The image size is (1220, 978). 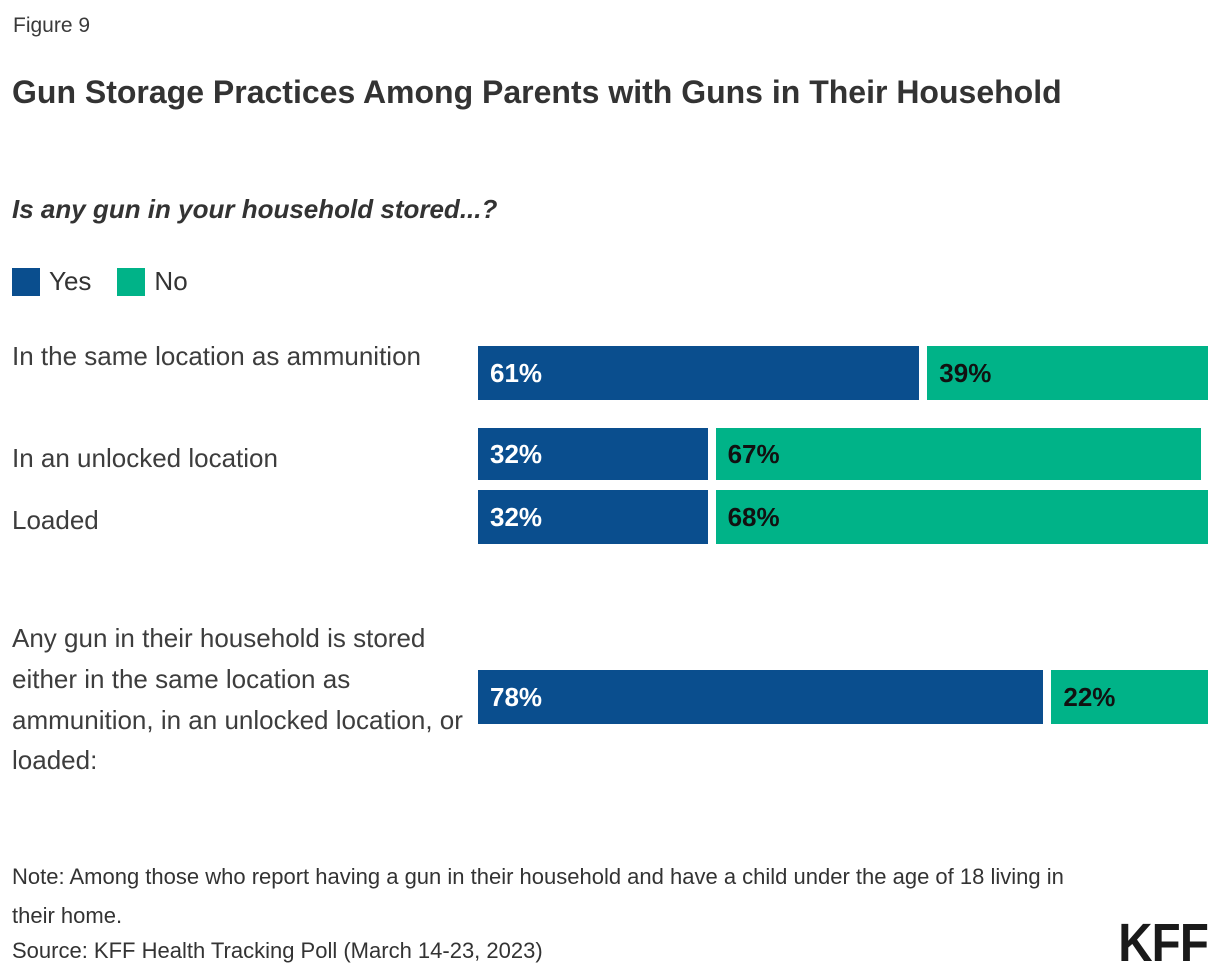 I want to click on legend-label: Yes, so click(x=70, y=281).